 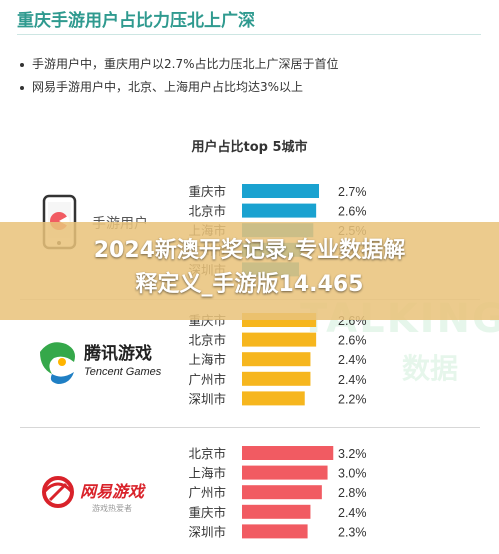 I want to click on data-label: 2.2%, so click(x=352, y=399).